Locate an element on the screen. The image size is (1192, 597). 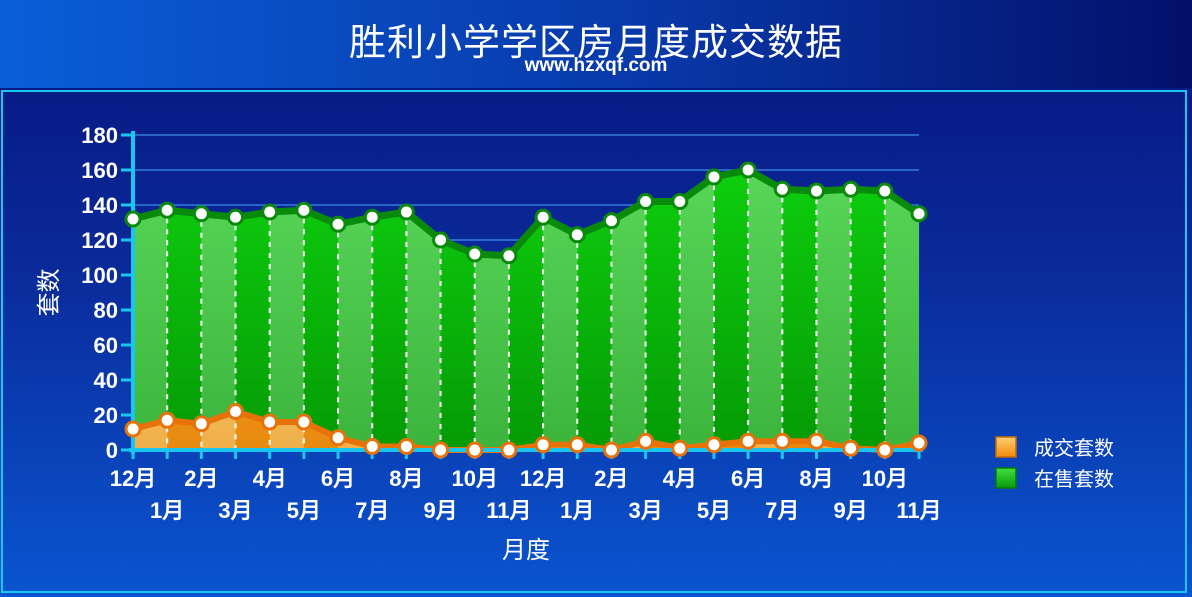
chart-subtitle: www.hzxqf.com is located at coordinates (596, 65).